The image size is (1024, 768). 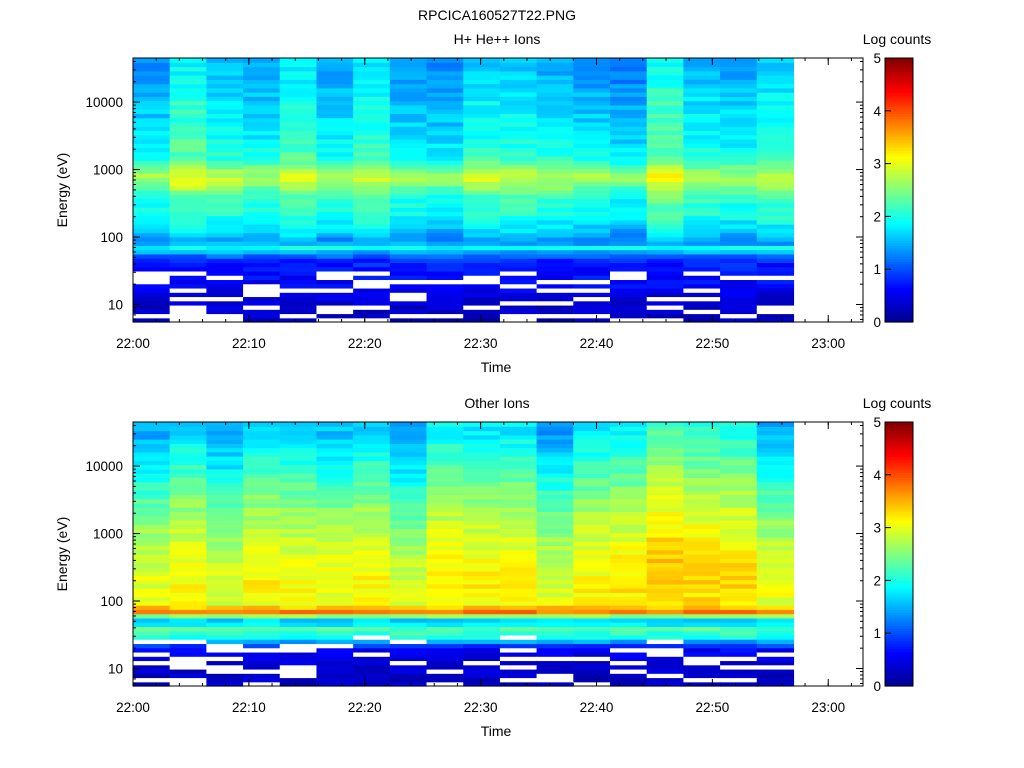 What do you see at coordinates (115, 304) in the screenshot?
I see `y-tick-label: 10` at bounding box center [115, 304].